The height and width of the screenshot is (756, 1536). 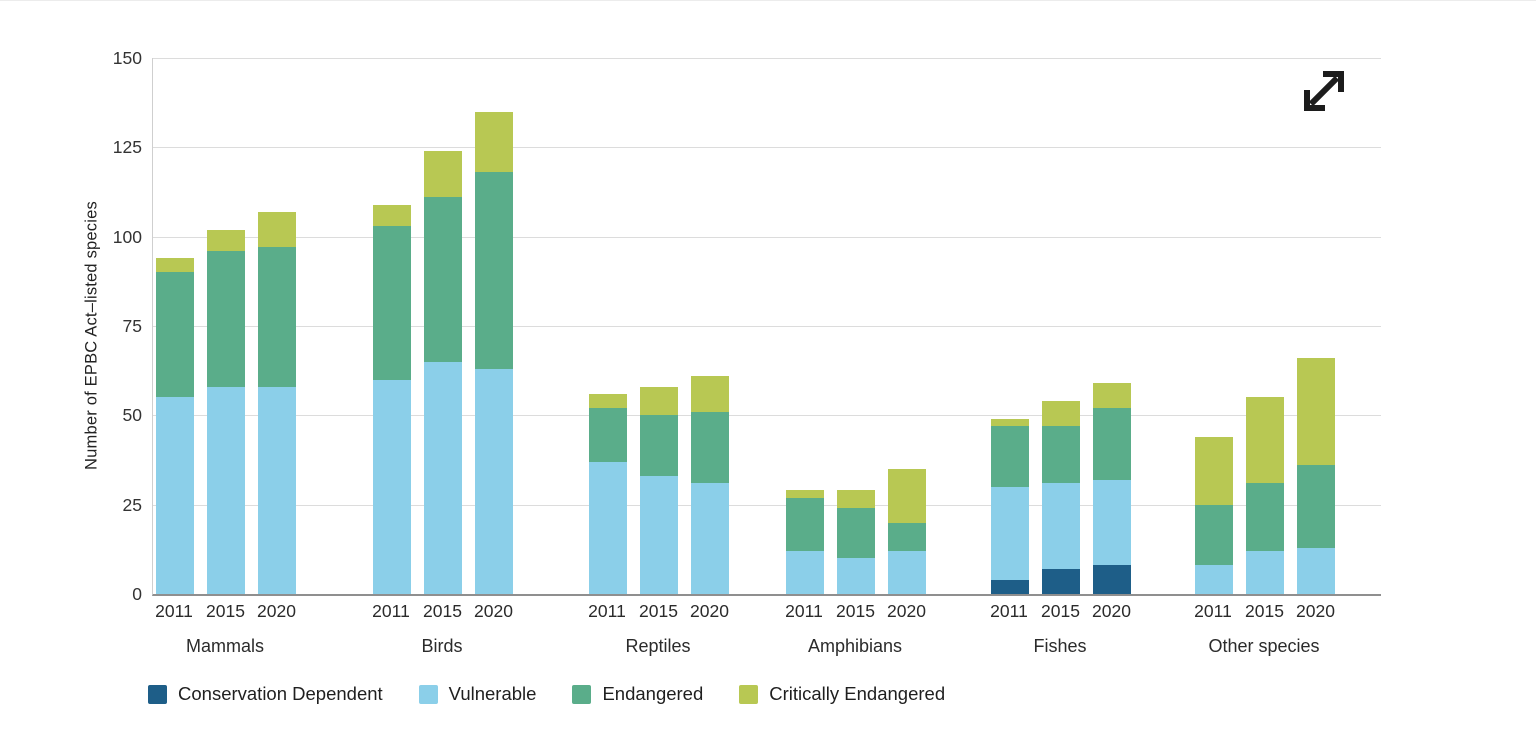 I want to click on stacked-bar-mammals-2015, so click(x=226, y=411).